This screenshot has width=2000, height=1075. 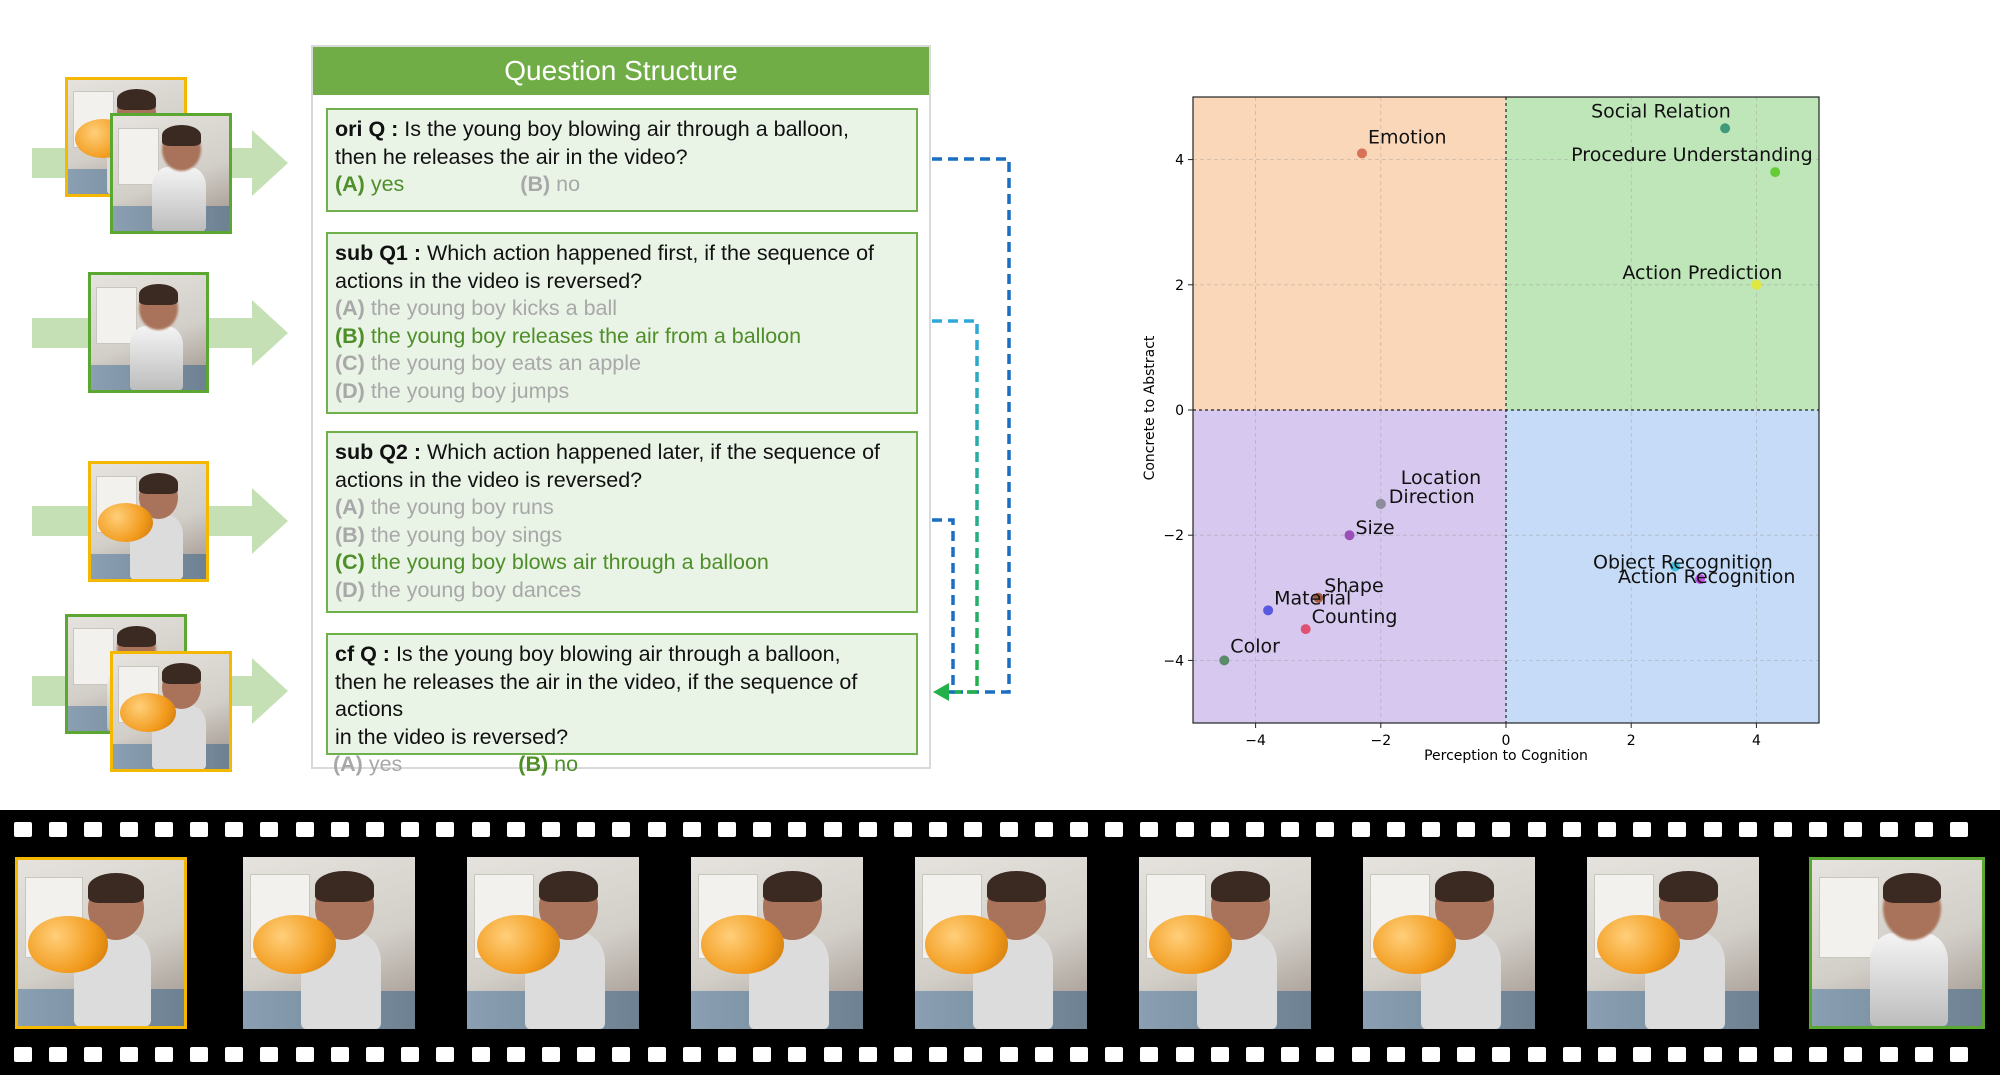 What do you see at coordinates (378, 452) in the screenshot?
I see `question-label: sub Q2 :` at bounding box center [378, 452].